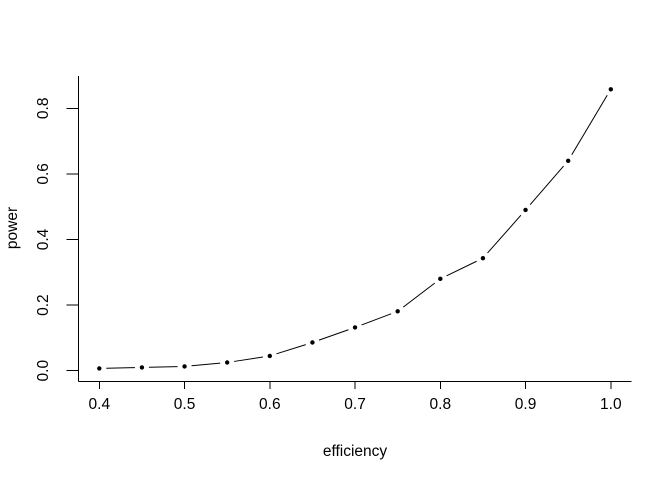  What do you see at coordinates (43, 371) in the screenshot?
I see `y-tick-label: 0.0` at bounding box center [43, 371].